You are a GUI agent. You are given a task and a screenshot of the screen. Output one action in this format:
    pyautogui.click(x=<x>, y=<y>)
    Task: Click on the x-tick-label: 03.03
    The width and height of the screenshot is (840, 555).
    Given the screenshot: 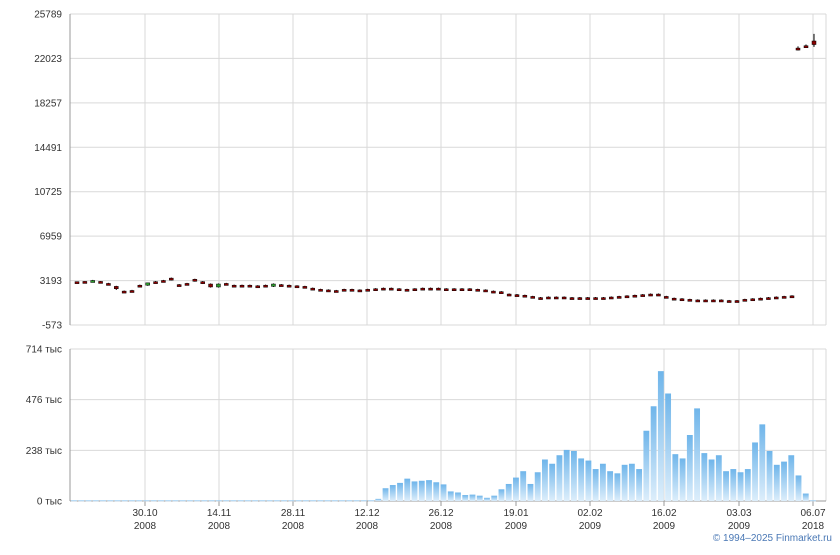 What is the action you would take?
    pyautogui.click(x=738, y=513)
    